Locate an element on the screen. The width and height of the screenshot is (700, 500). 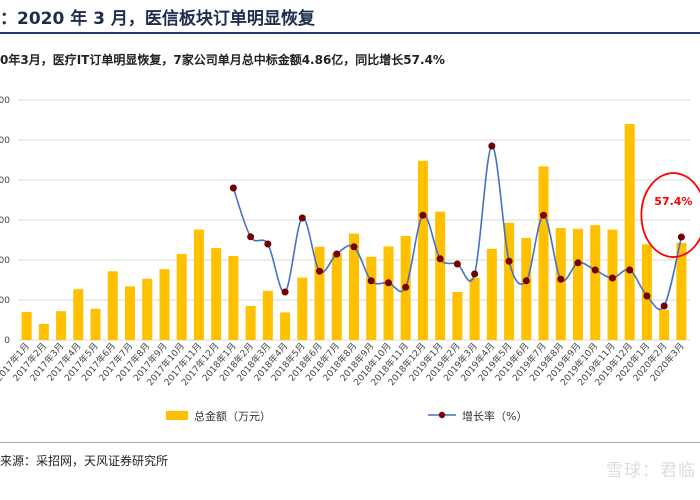
source-rule is located at coordinates (350, 442).